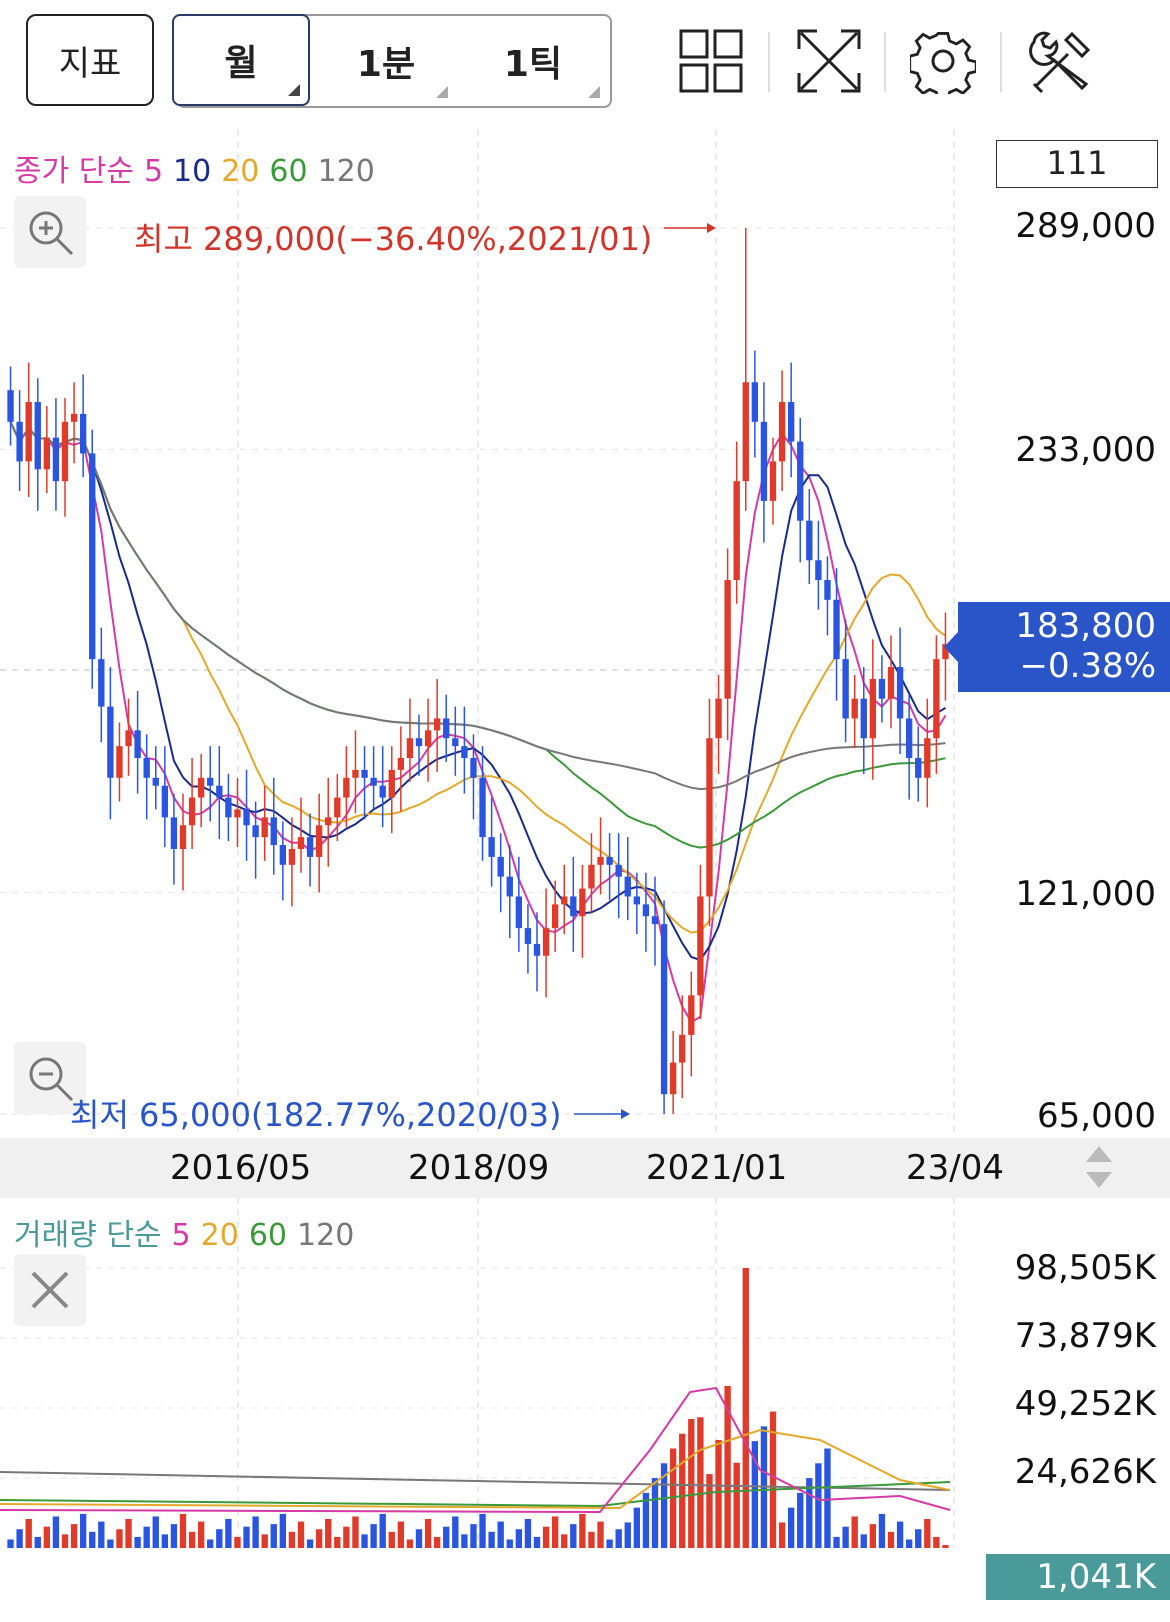 This screenshot has width=1170, height=1622. I want to click on gear-icon, so click(943, 61).